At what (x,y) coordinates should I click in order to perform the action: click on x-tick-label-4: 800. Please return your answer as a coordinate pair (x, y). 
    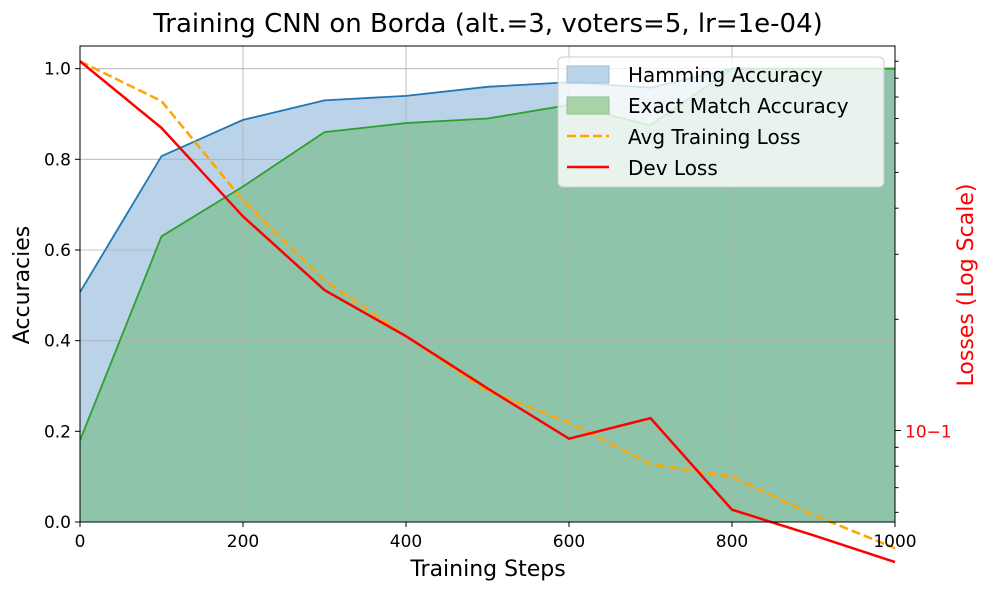
    Looking at the image, I should click on (732, 542).